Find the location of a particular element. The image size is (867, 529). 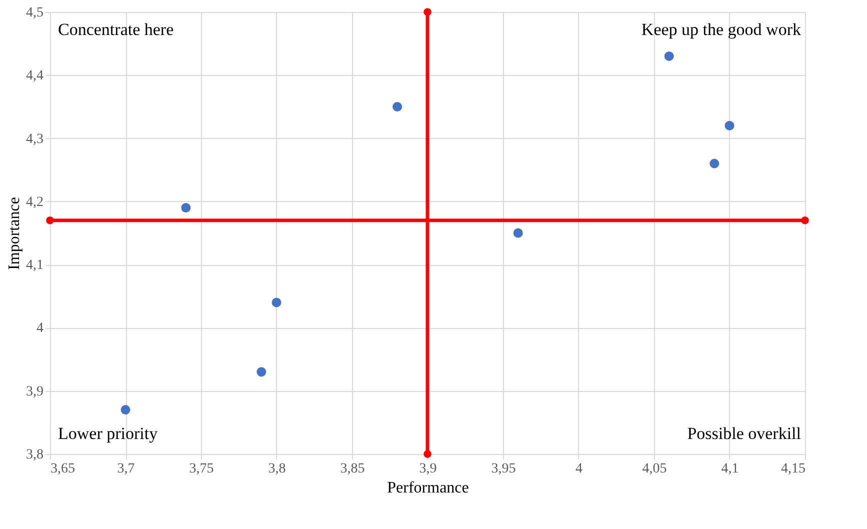

y-tick-label: 4,3 is located at coordinates (35, 139).